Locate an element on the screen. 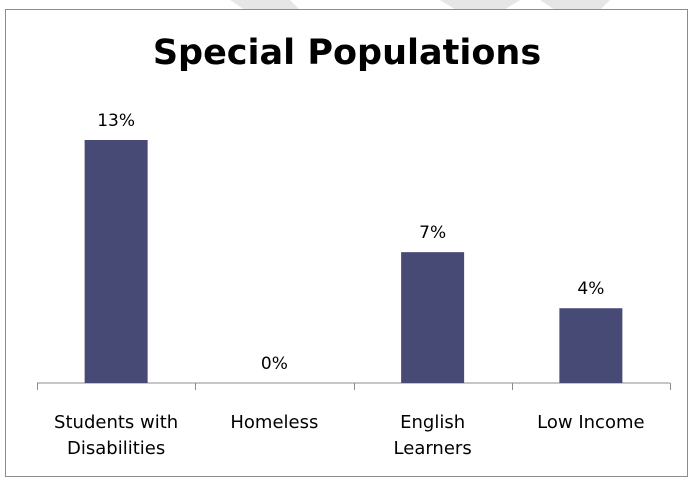  data-label: 13% is located at coordinates (116, 121).